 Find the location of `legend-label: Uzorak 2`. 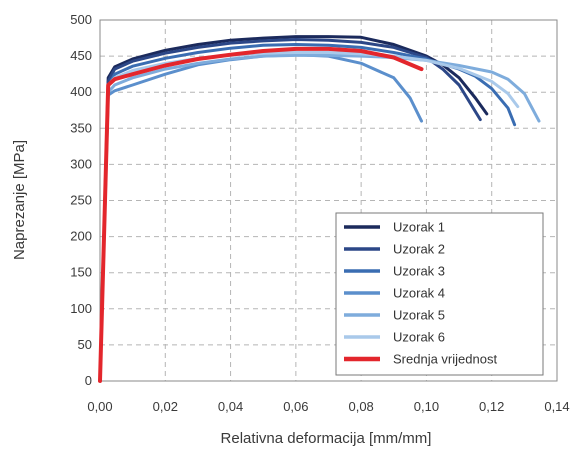

legend-label: Uzorak 2 is located at coordinates (419, 249).